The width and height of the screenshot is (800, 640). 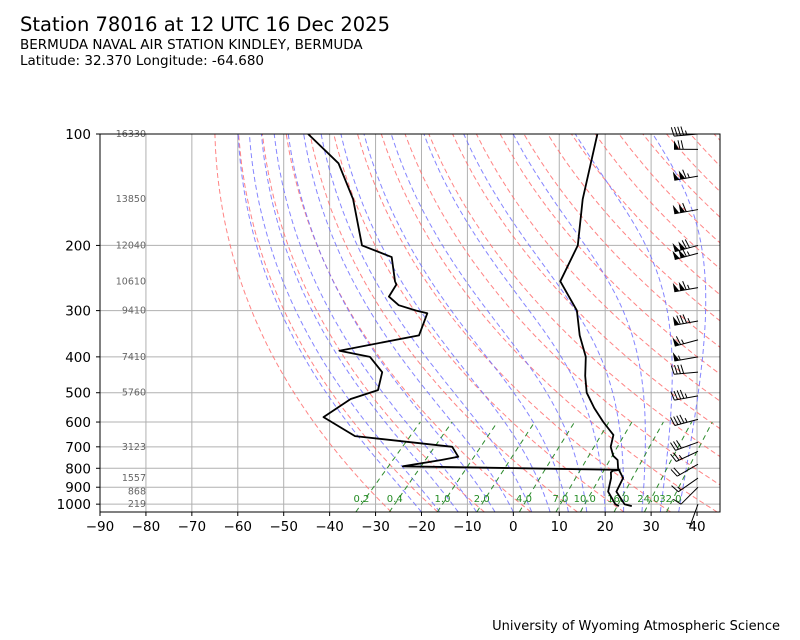 What do you see at coordinates (443, 499) in the screenshot?
I see `mixing-ratio-label: 1.0` at bounding box center [443, 499].